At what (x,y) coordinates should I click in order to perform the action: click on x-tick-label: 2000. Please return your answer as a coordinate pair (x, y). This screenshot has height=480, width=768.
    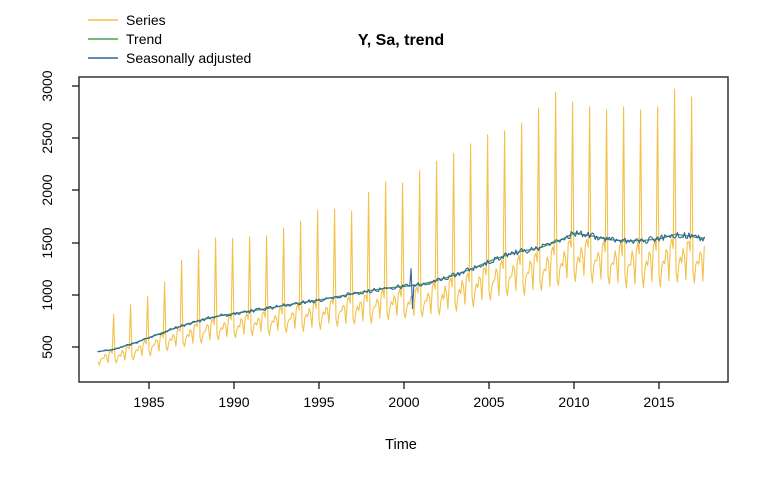
    Looking at the image, I should click on (403, 402).